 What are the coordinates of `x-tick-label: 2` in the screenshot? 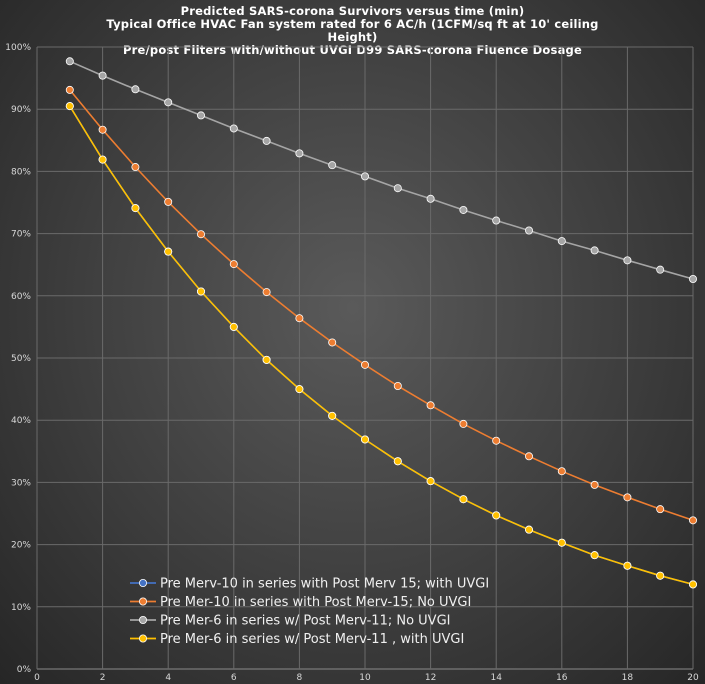 It's located at (103, 678).